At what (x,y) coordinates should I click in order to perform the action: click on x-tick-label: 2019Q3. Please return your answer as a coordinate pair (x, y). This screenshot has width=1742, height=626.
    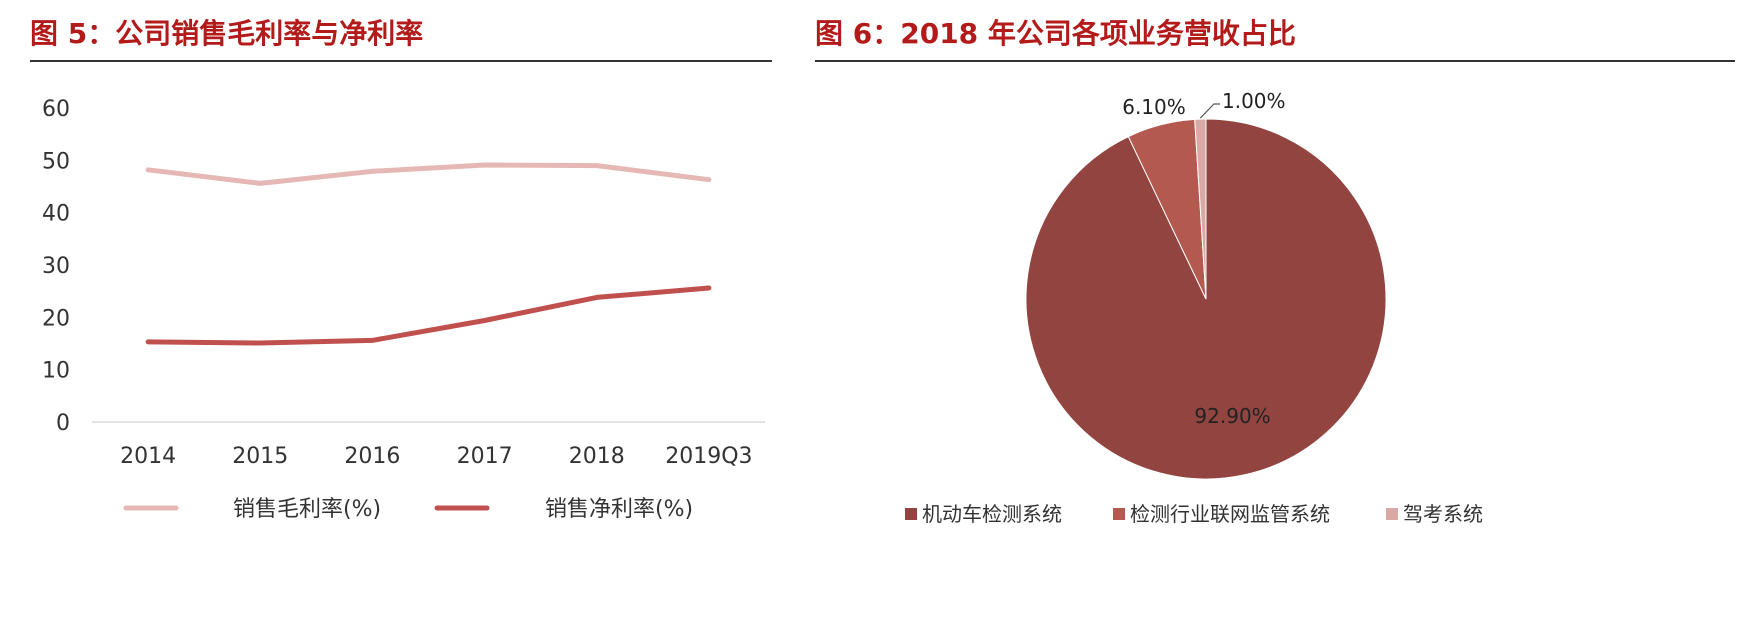
    Looking at the image, I should click on (708, 456).